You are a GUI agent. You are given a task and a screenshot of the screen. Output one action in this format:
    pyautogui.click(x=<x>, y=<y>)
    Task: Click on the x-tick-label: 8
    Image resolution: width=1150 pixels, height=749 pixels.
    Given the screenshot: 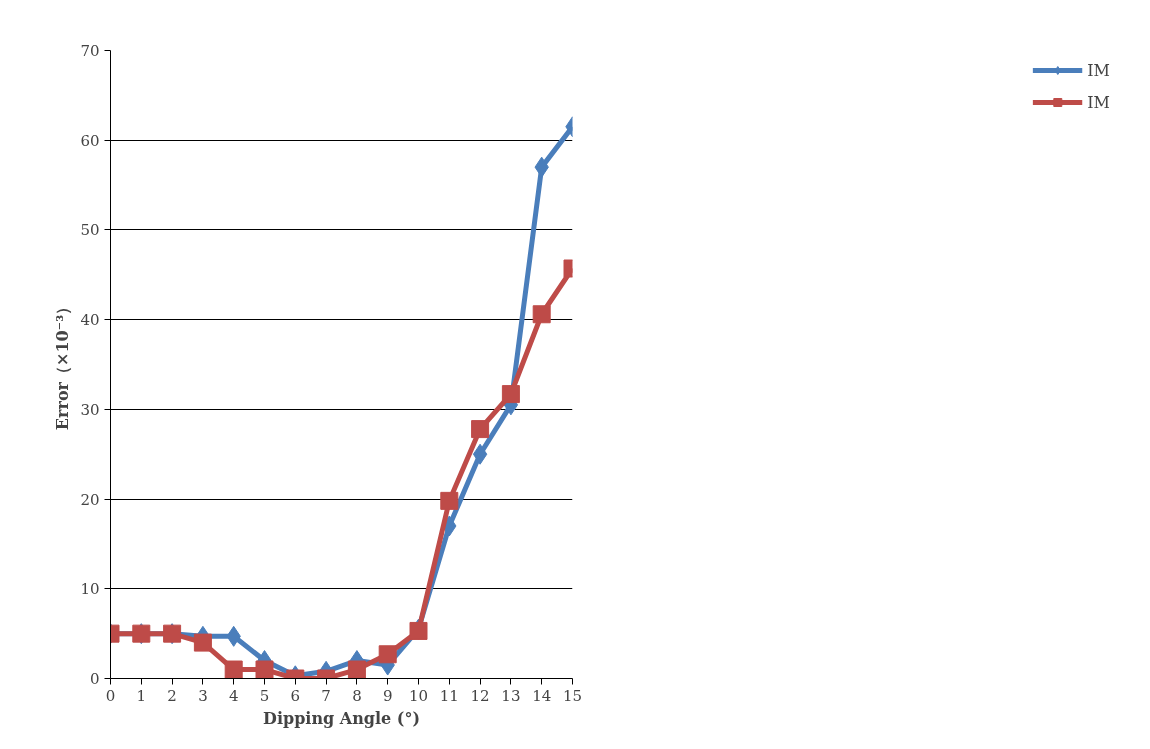 What is the action you would take?
    pyautogui.click(x=357, y=695)
    